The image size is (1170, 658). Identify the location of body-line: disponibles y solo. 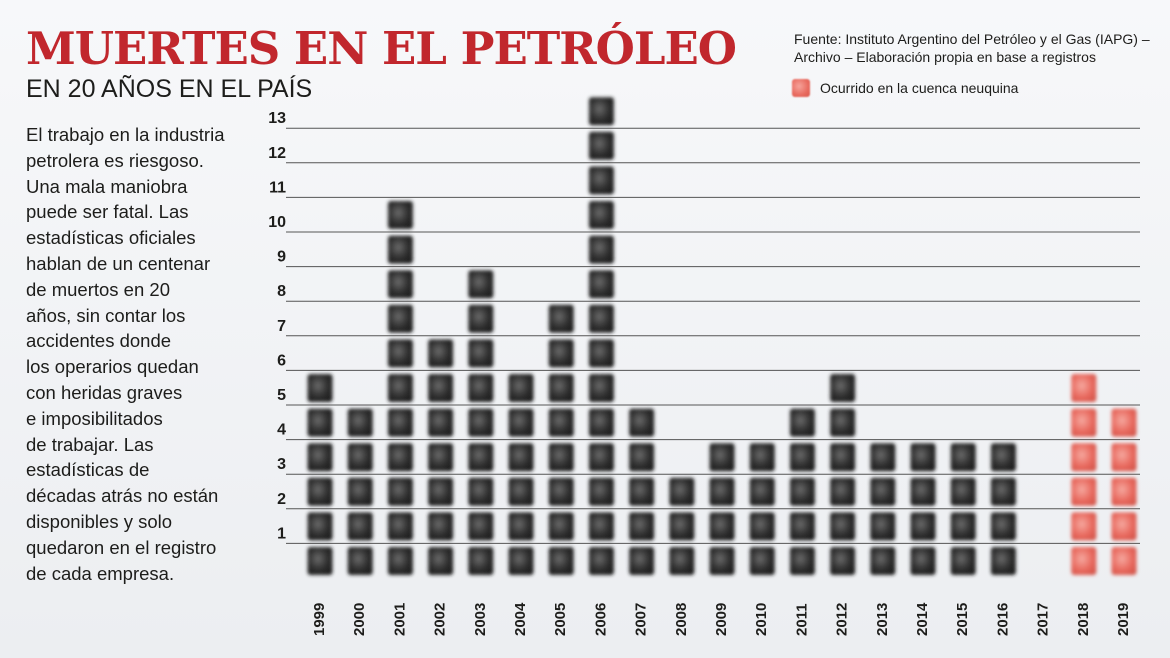
(99, 521).